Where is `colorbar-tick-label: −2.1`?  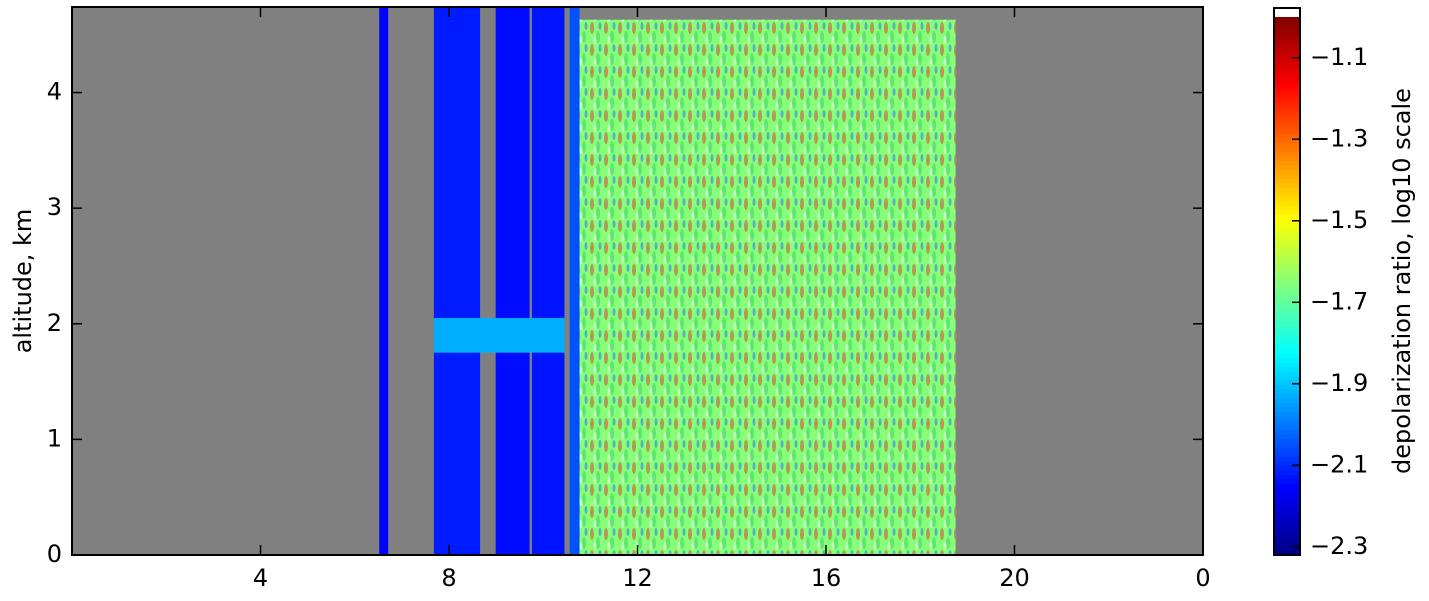 colorbar-tick-label: −2.1 is located at coordinates (1339, 464).